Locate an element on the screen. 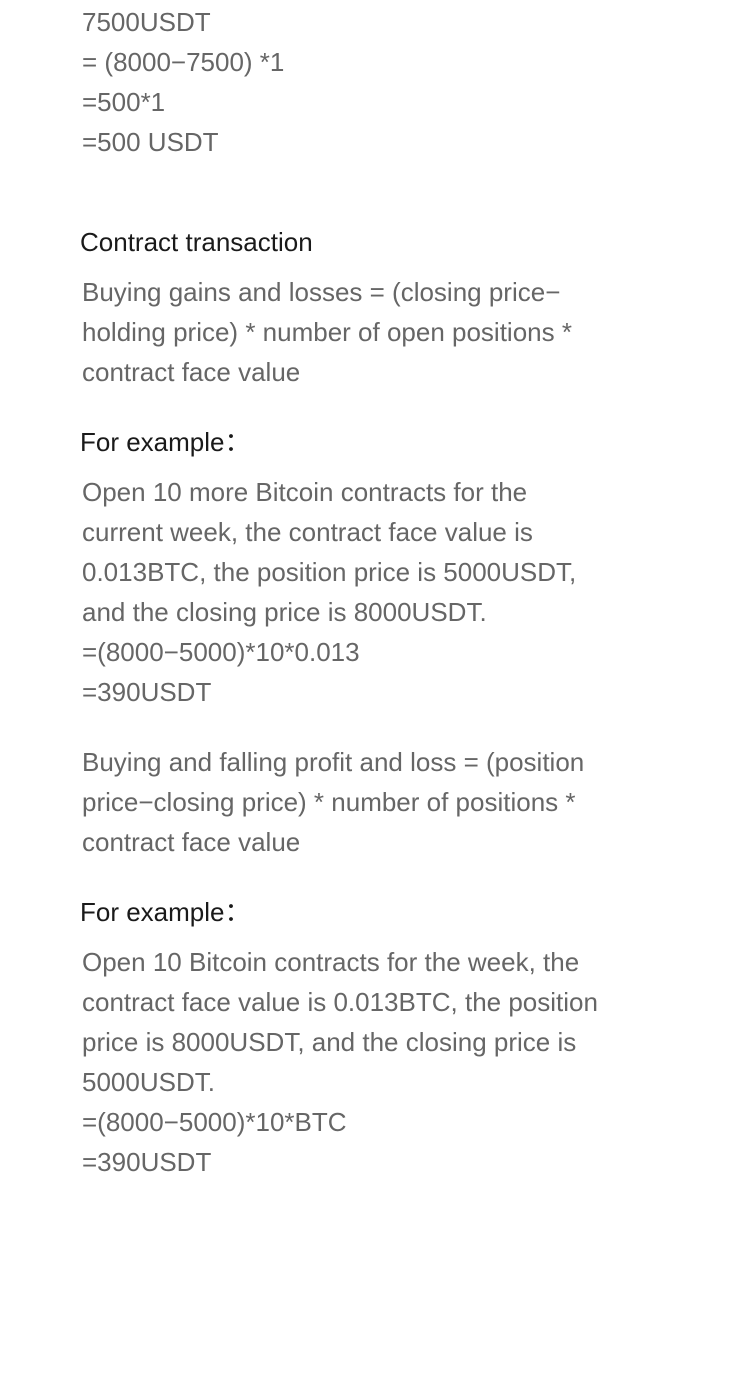 Image resolution: width=750 pixels, height=1382 pixels. calc-line: = (8000−7500) *1 is located at coordinates (183, 62).